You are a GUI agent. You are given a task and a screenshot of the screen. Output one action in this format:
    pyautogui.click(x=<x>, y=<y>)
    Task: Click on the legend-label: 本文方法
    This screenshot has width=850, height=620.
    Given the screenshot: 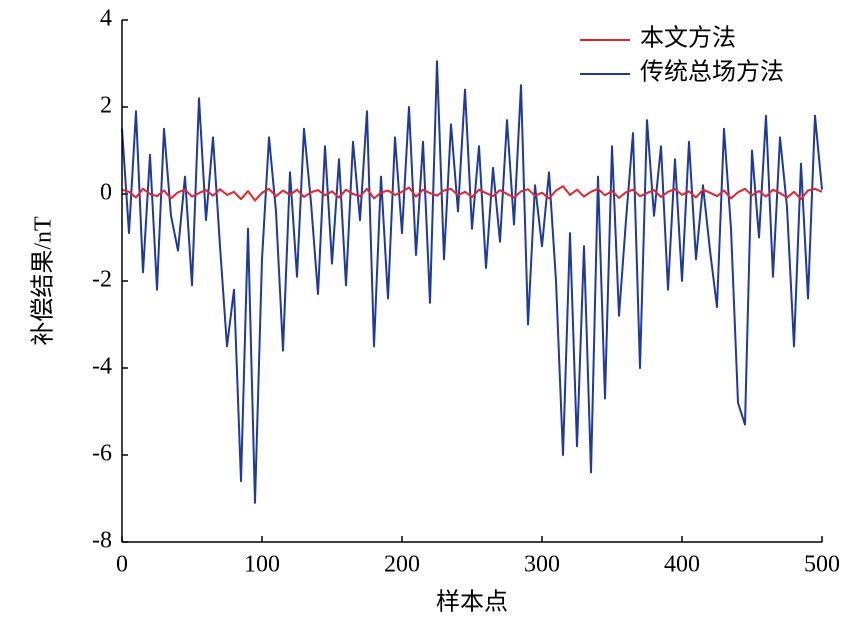 What is the action you would take?
    pyautogui.click(x=688, y=38)
    